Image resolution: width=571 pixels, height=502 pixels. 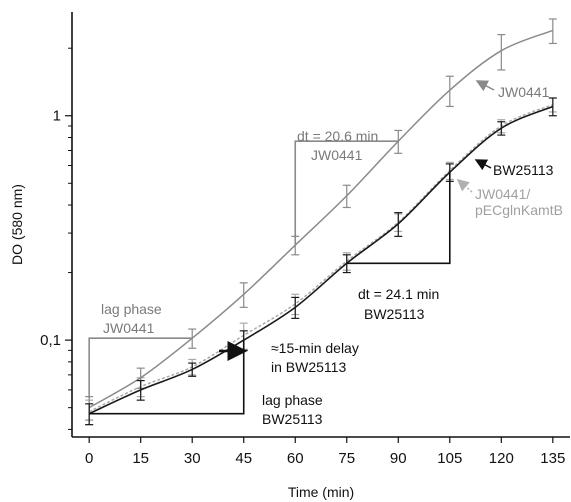 I want to click on bracket-doubling-bw, so click(x=398, y=218).